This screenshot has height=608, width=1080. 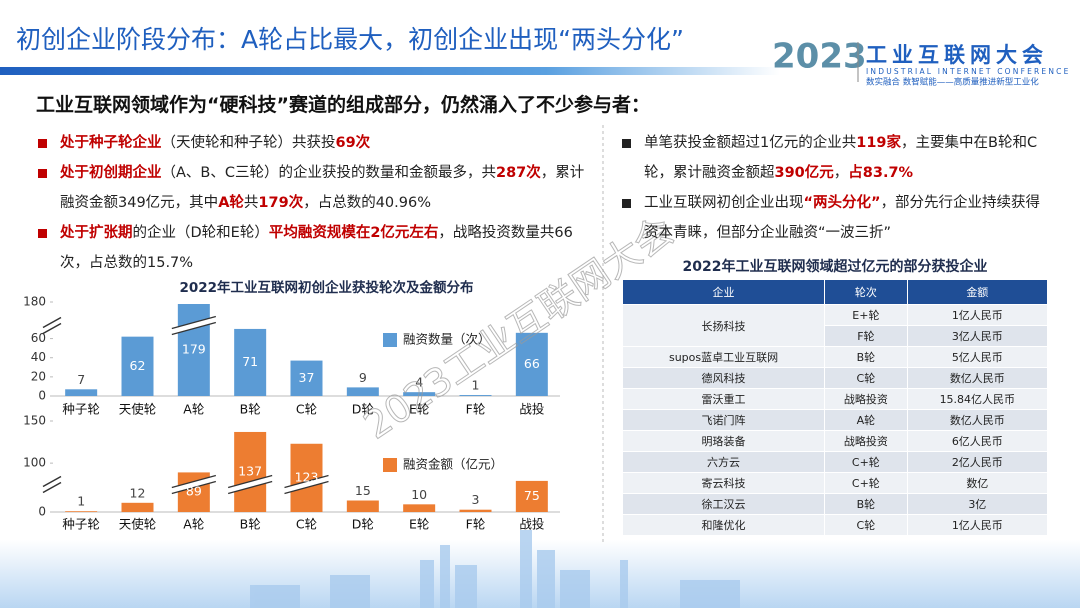 I want to click on legend-swatch, so click(x=390, y=465).